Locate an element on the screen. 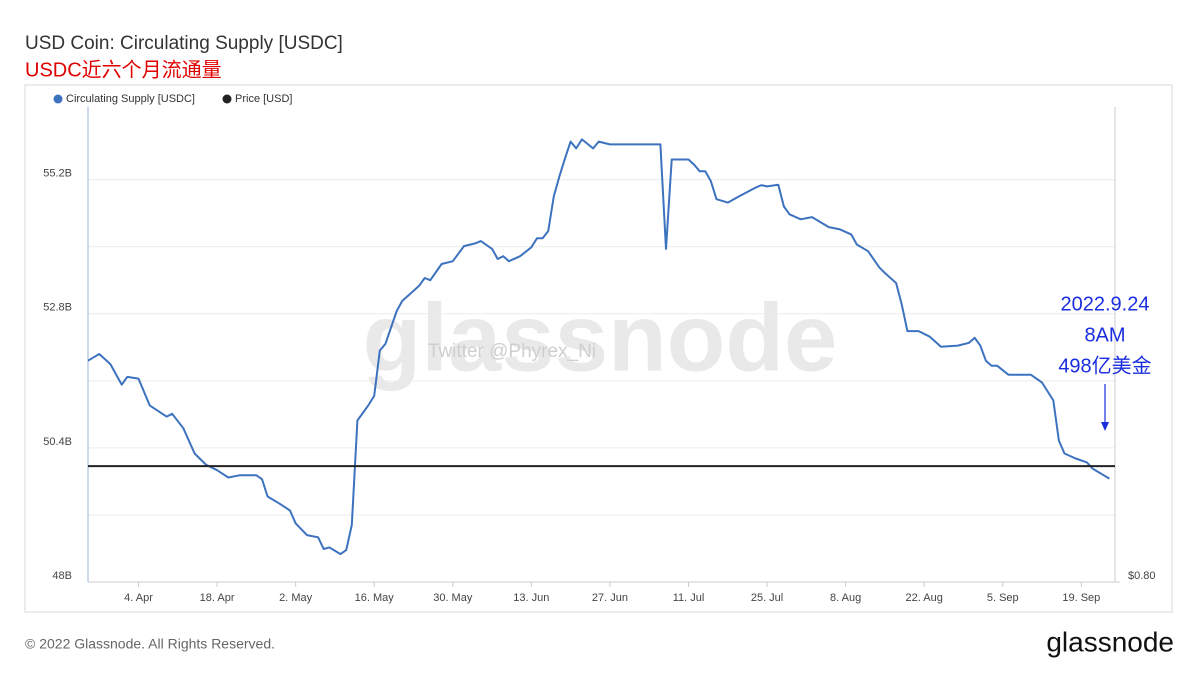 This screenshot has height=675, width=1200. legend-label: Price [USD] is located at coordinates (263, 99).